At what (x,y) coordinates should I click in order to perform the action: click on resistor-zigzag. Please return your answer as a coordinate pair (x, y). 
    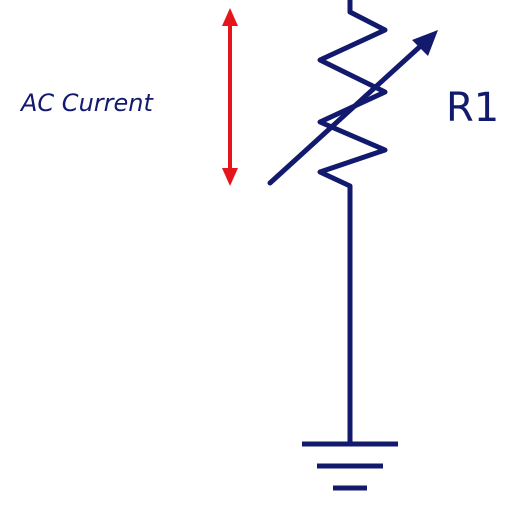
    Looking at the image, I should click on (352, 111).